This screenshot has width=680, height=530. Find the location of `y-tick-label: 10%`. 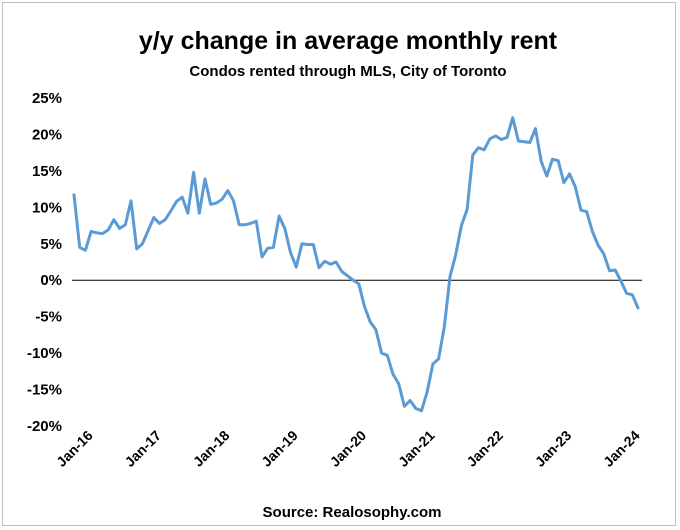

y-tick-label: 10% is located at coordinates (47, 207).